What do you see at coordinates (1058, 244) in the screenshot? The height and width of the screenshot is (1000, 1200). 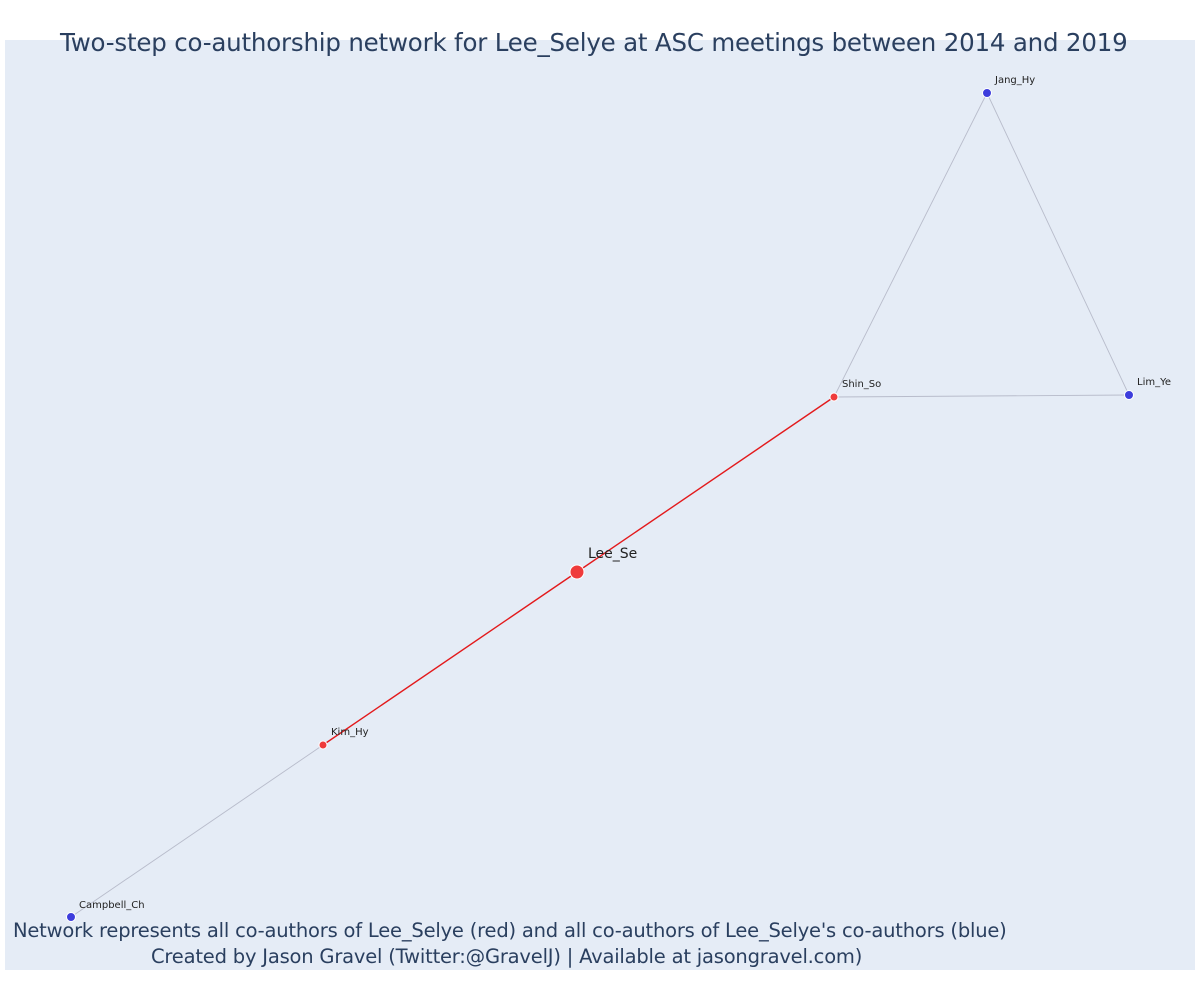 I see `edge-Jang_Hy-Lim_Ye` at bounding box center [1058, 244].